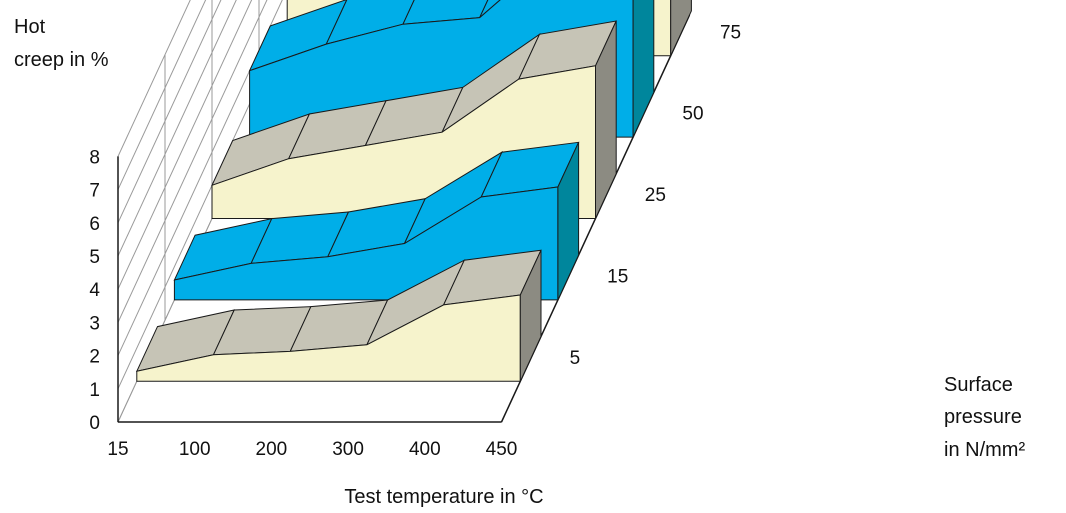  What do you see at coordinates (575, 358) in the screenshot?
I see `z-tick-label: 5` at bounding box center [575, 358].